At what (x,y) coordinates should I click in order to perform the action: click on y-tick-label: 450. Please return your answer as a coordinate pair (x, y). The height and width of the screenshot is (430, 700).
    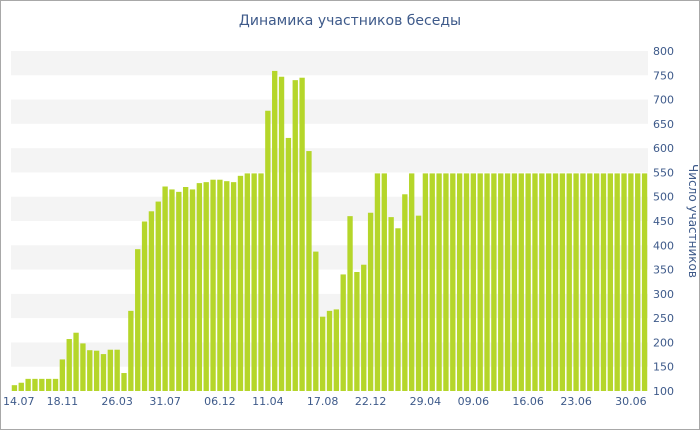
    Looking at the image, I should click on (663, 221).